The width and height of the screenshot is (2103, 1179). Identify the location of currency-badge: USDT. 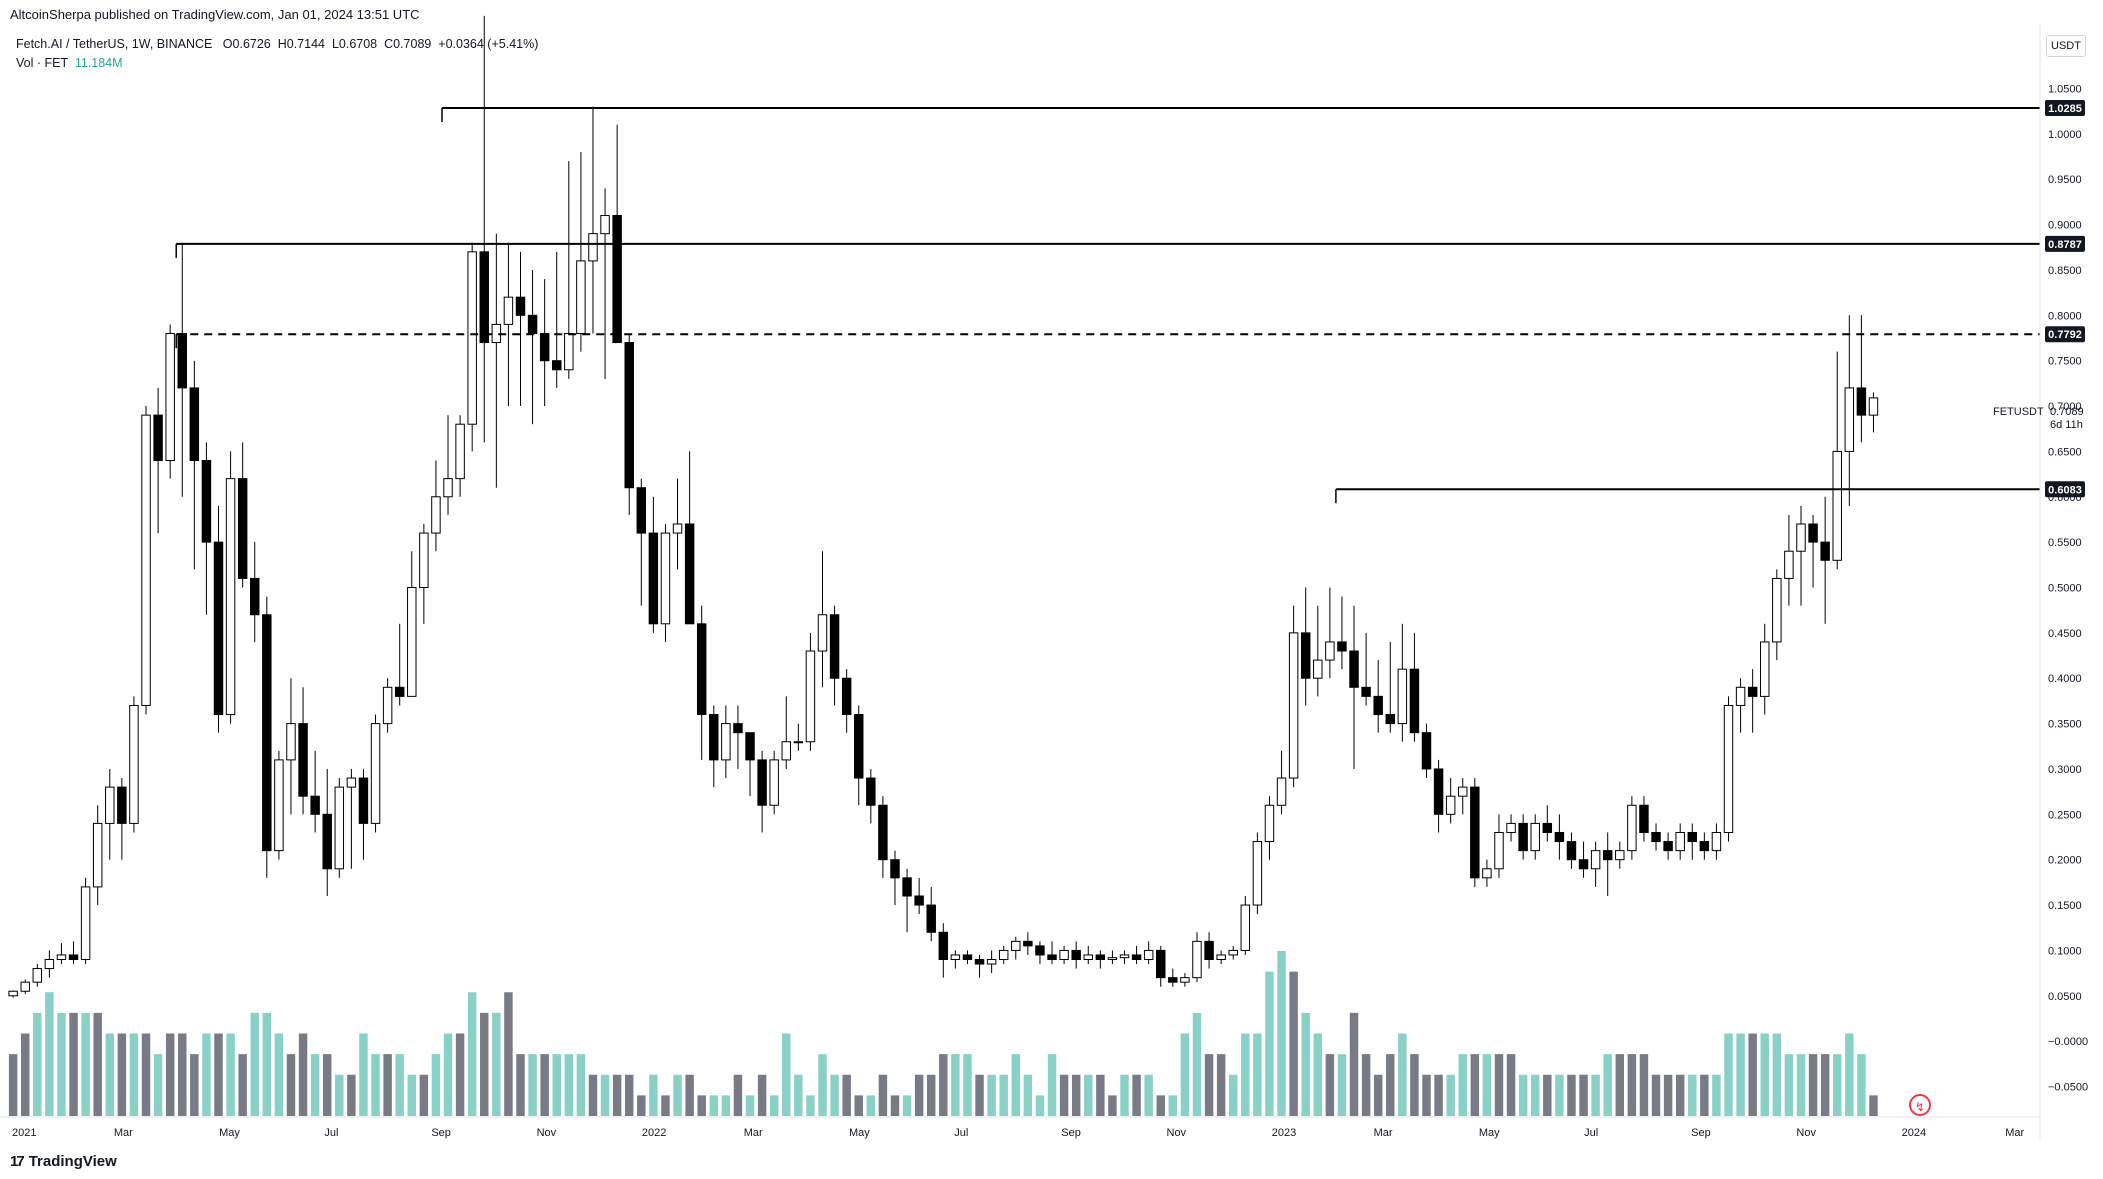
(2066, 46).